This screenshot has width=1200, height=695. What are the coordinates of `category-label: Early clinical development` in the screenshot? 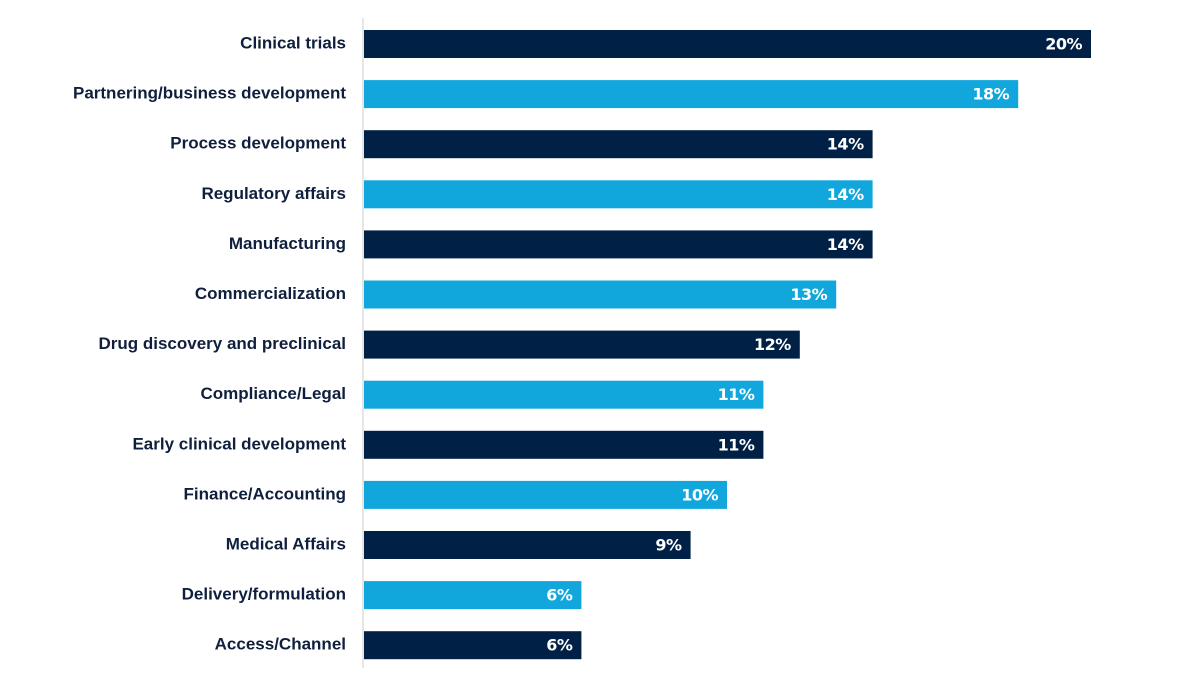 It's located at (239, 443).